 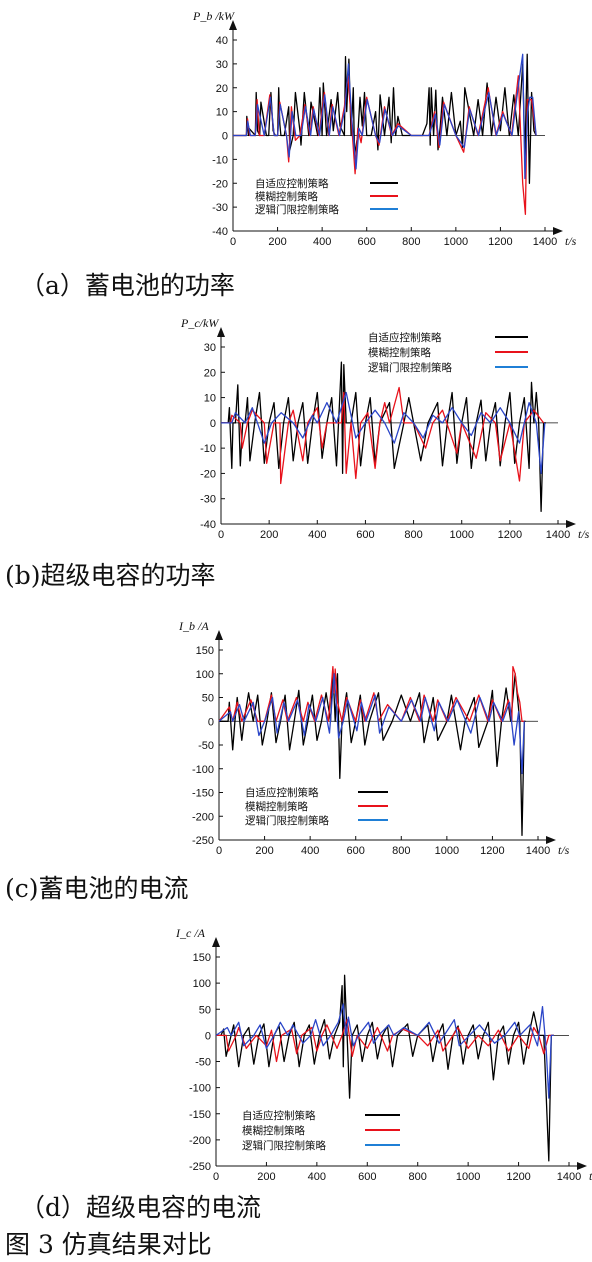 I want to click on caption-b: (b)超级电容的功率, so click(x=110, y=575).